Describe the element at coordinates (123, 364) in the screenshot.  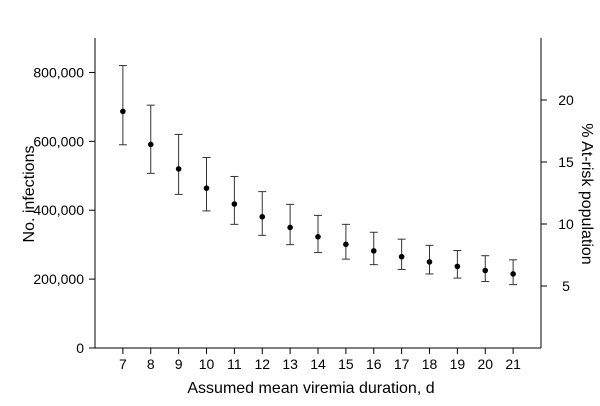
I see `x-tick-label: 7` at that location.